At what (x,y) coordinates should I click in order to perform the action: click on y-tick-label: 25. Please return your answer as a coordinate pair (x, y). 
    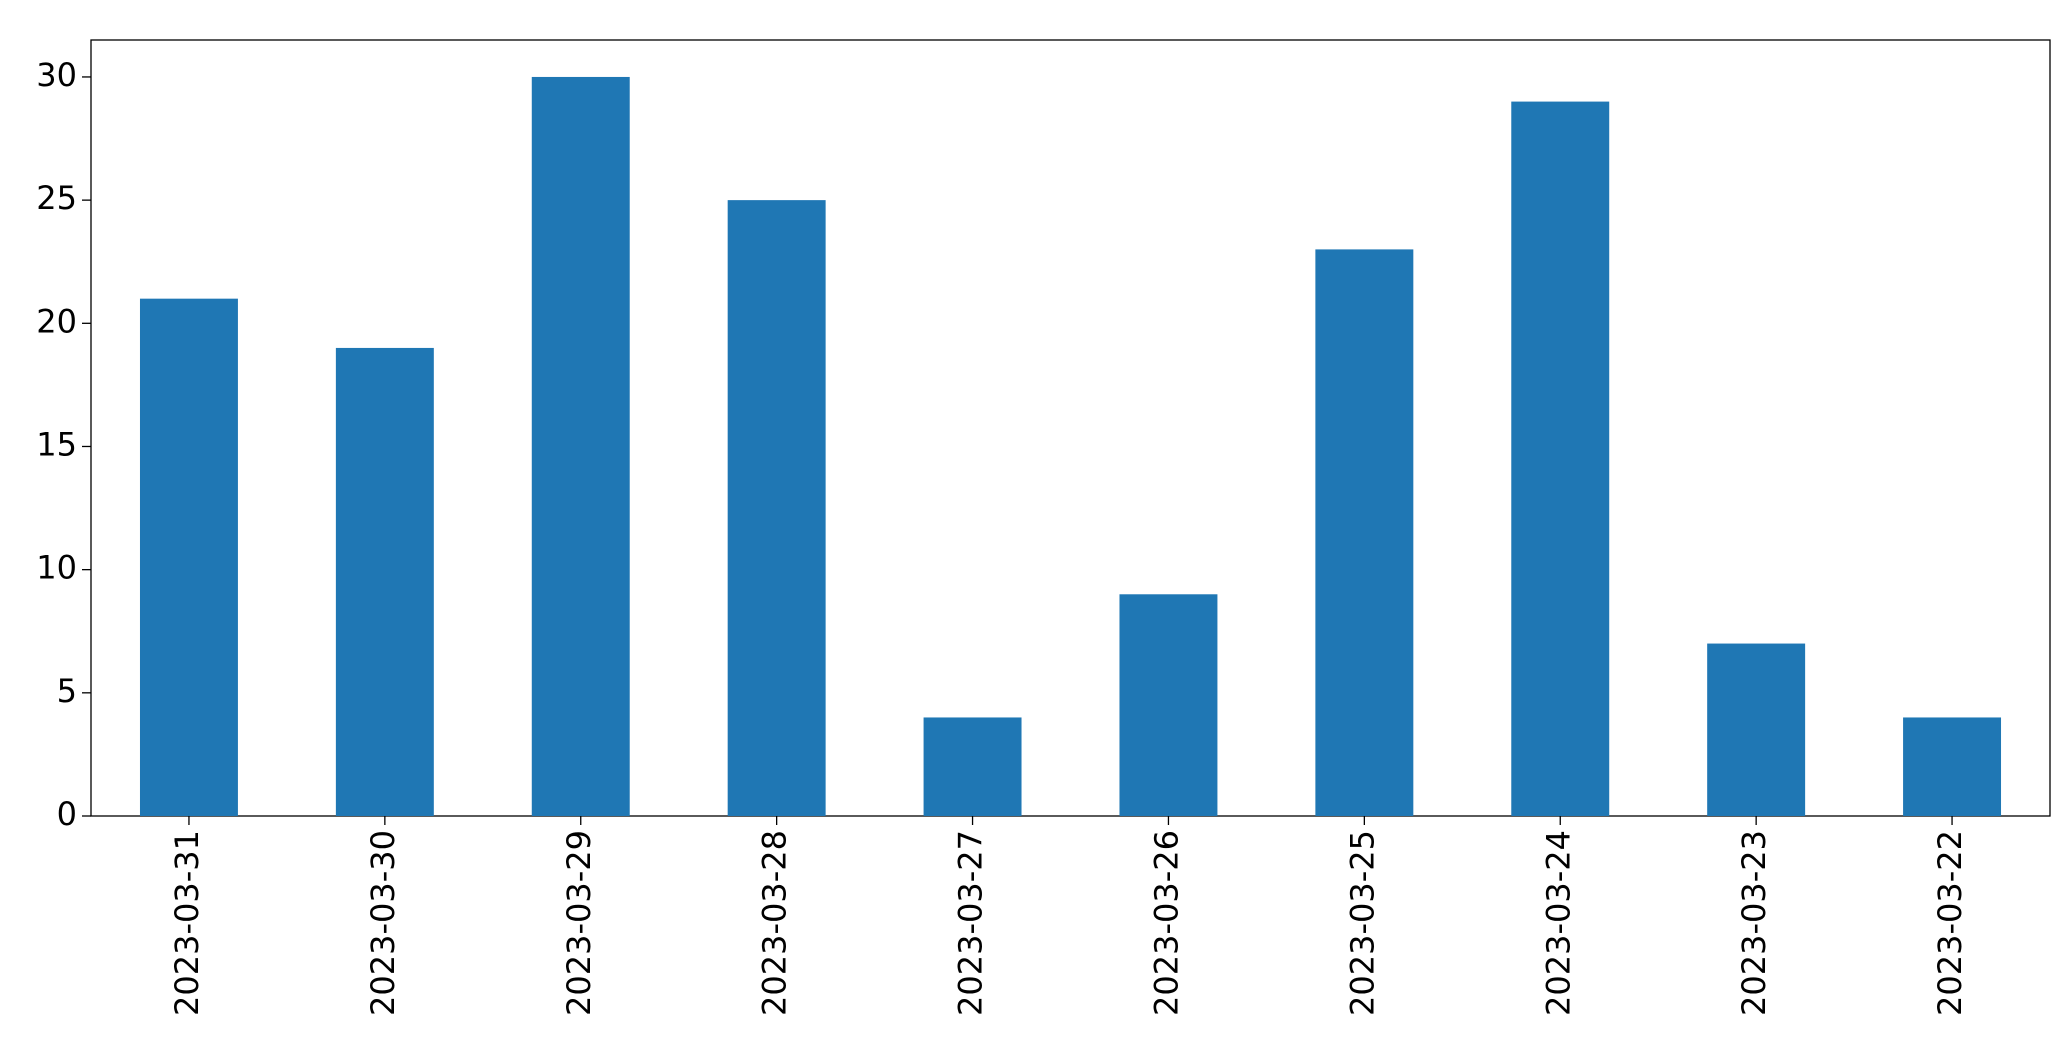
    Looking at the image, I should click on (56, 198).